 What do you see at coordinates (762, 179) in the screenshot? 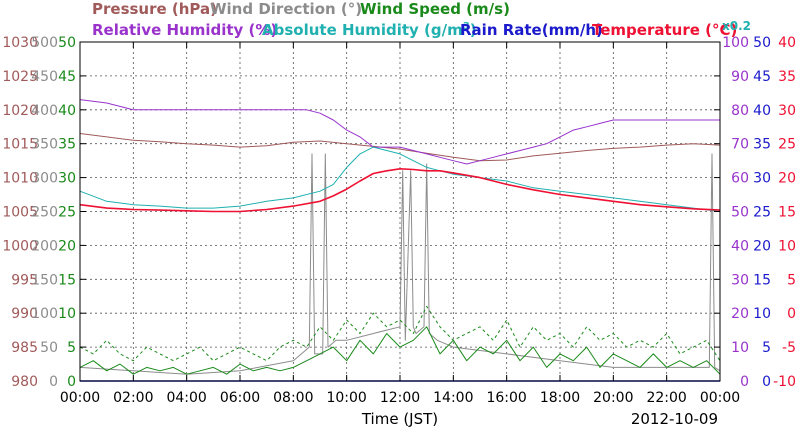
I see `y-tick-label-rain-rate: 30` at bounding box center [762, 179].